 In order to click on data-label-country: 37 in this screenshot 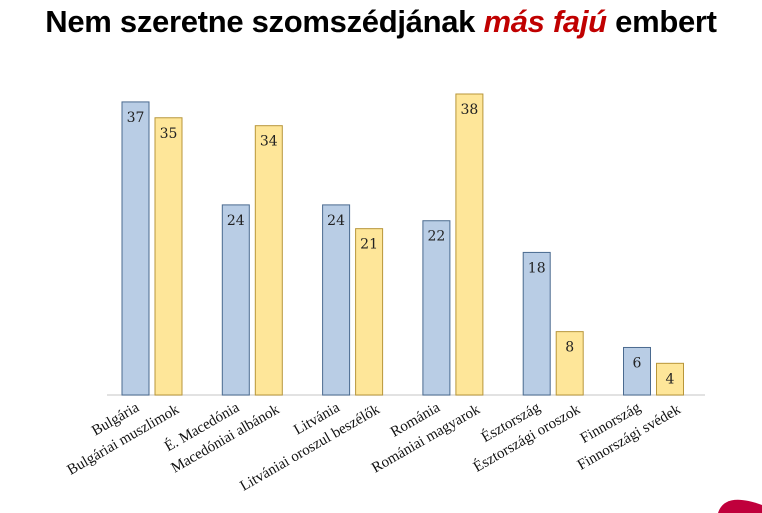, I will do `click(136, 118)`.